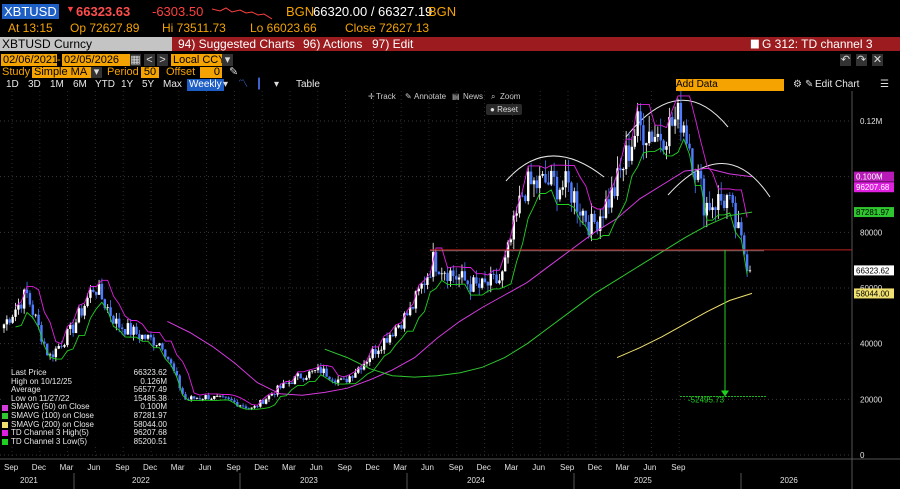  I want to click on legend-item: Low on 11/27/22 15485.38, so click(84, 399).